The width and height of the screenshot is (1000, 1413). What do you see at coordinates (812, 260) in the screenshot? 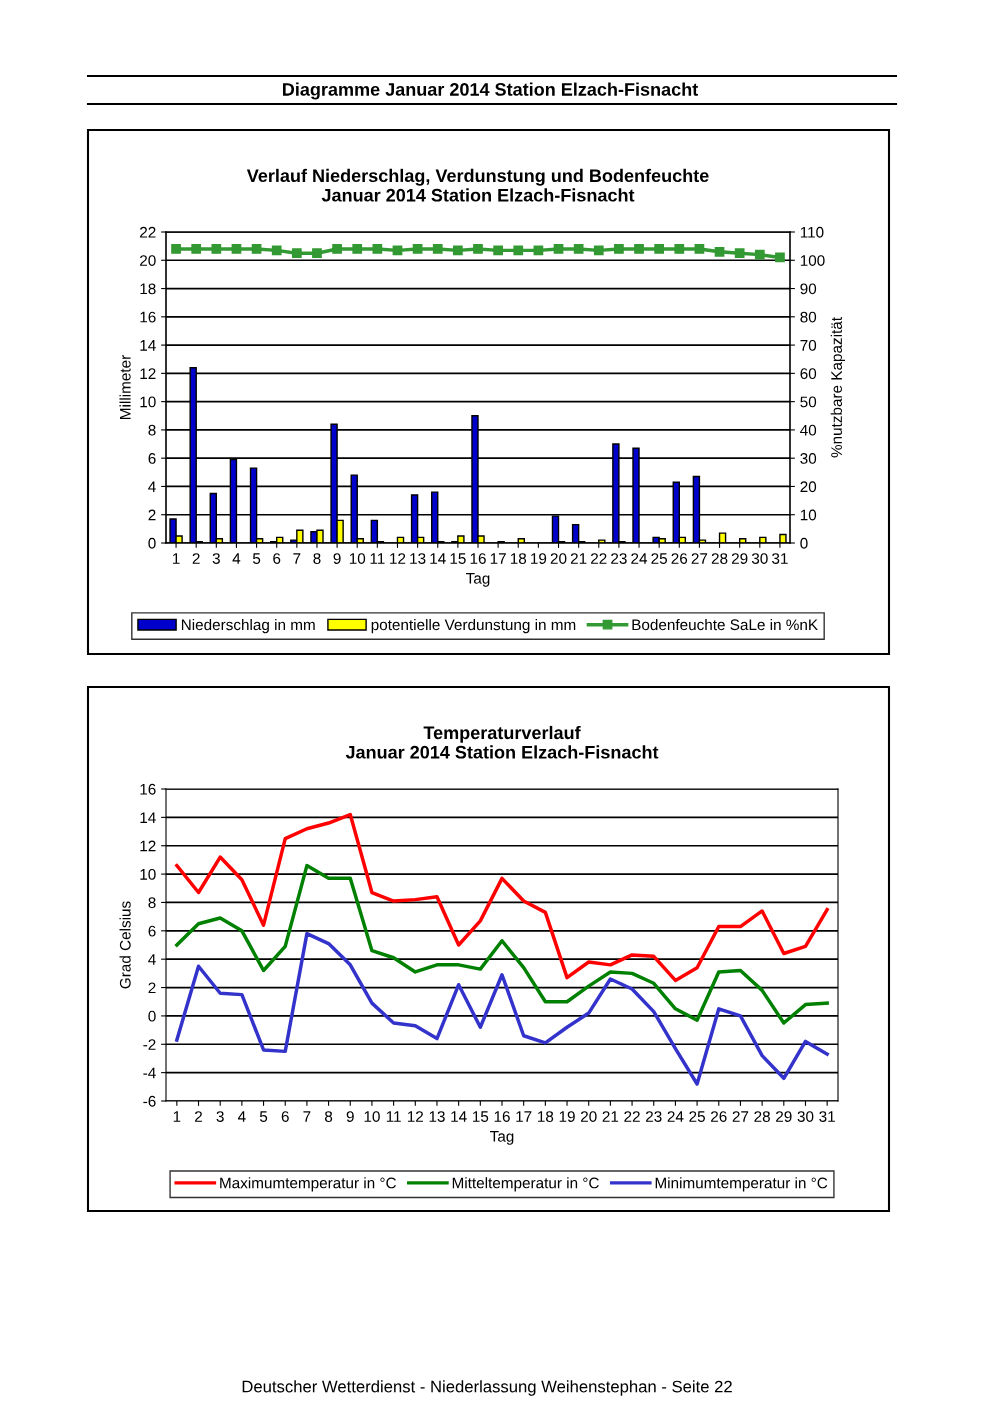
I see `y2-tick-label: 100` at bounding box center [812, 260].